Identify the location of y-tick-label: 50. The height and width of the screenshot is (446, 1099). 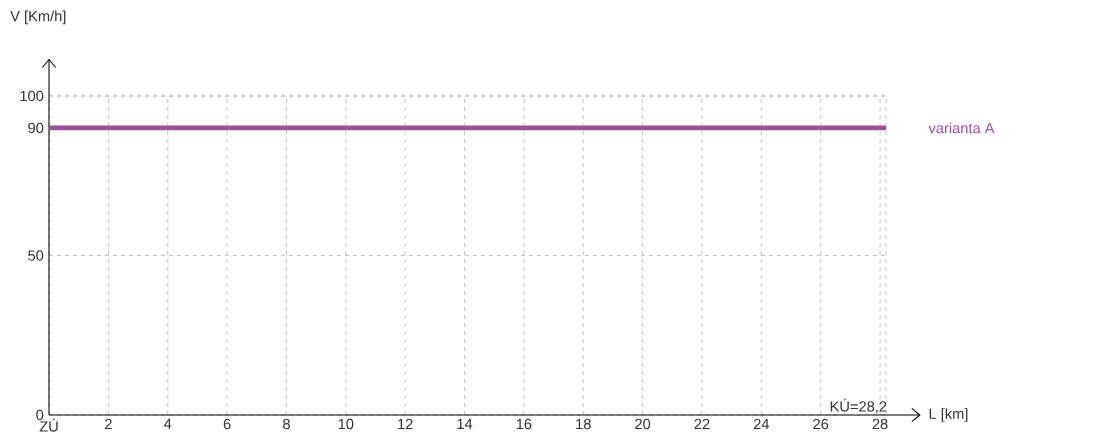
(36, 255).